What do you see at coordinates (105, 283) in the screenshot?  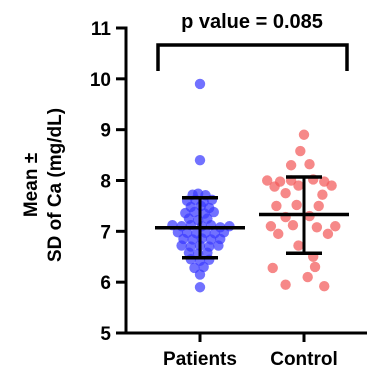 I see `y-tick-label: 6` at bounding box center [105, 283].